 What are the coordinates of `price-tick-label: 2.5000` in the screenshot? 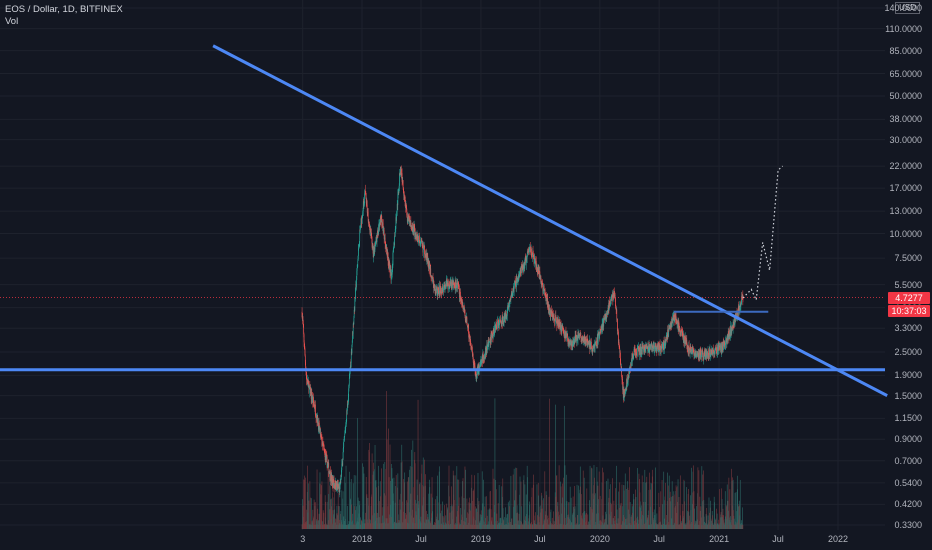 It's located at (908, 351).